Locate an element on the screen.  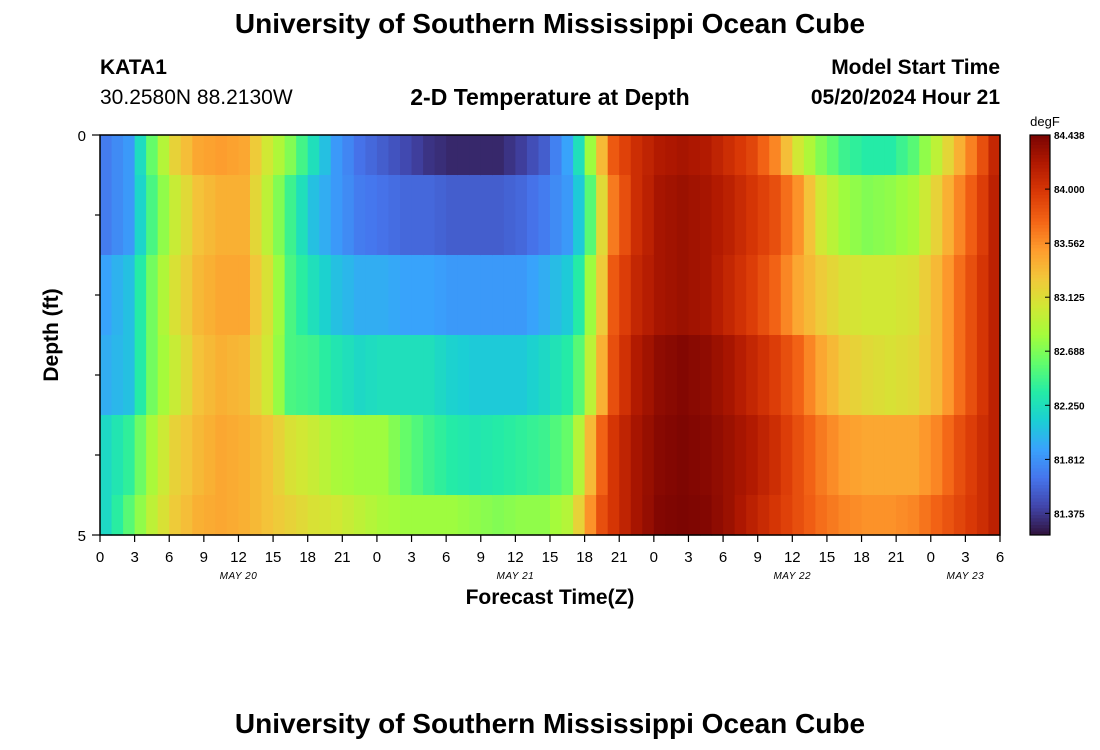
x-tick-label: 0 is located at coordinates (931, 557).